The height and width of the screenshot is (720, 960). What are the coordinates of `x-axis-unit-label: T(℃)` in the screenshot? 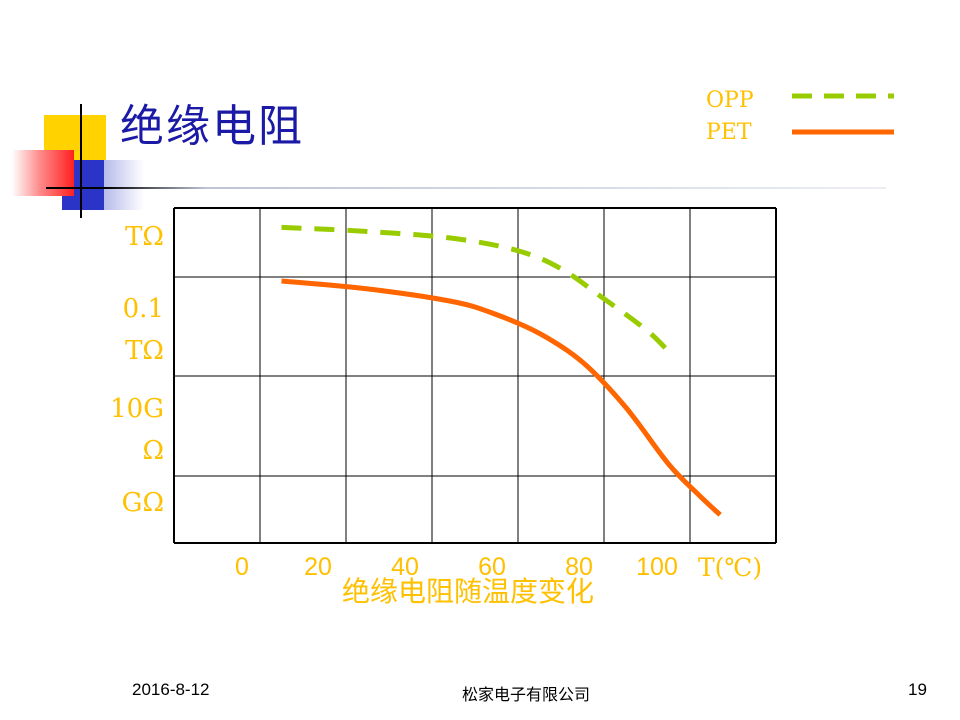 It's located at (730, 567).